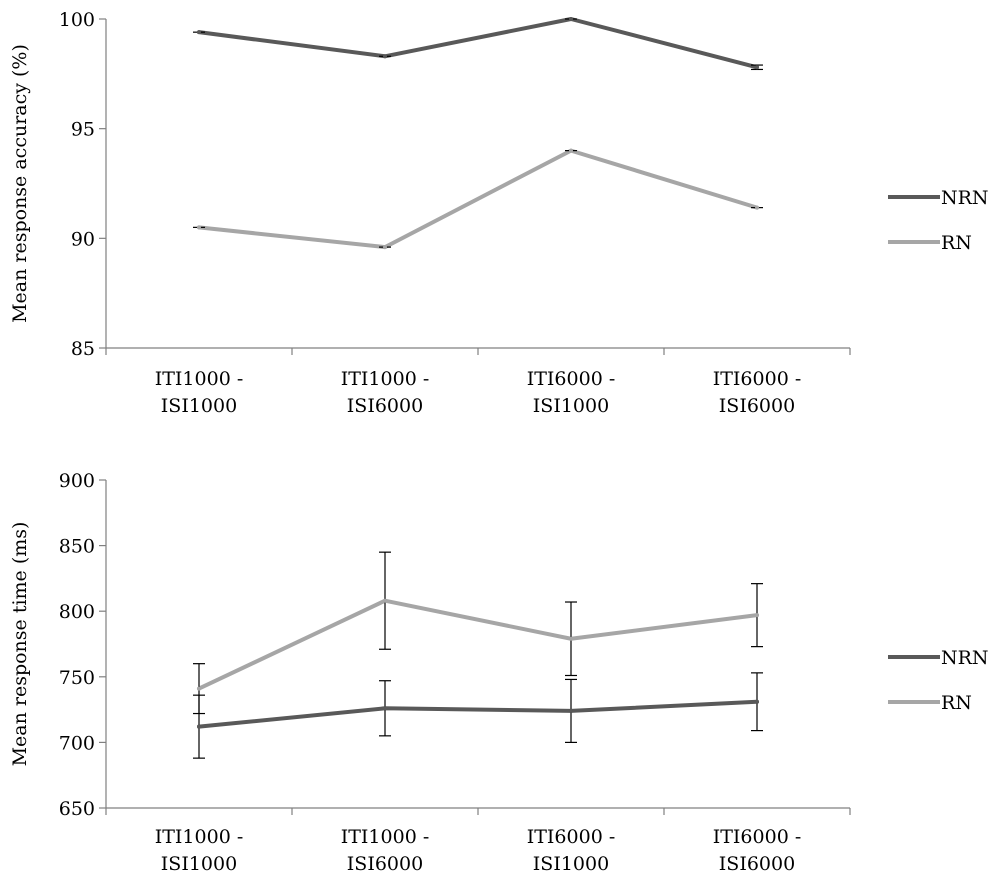 This screenshot has height=887, width=1005. Describe the element at coordinates (77, 547) in the screenshot. I see `y-tick-label: 850` at that location.